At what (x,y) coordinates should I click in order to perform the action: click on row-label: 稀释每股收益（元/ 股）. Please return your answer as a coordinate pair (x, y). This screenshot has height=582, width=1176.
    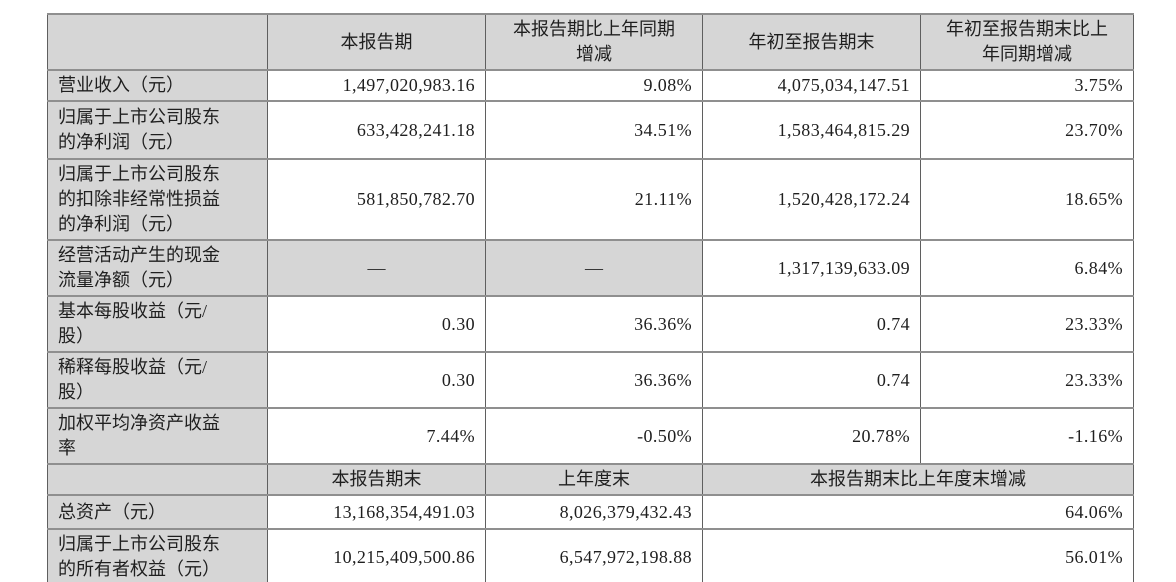
    Looking at the image, I should click on (157, 380).